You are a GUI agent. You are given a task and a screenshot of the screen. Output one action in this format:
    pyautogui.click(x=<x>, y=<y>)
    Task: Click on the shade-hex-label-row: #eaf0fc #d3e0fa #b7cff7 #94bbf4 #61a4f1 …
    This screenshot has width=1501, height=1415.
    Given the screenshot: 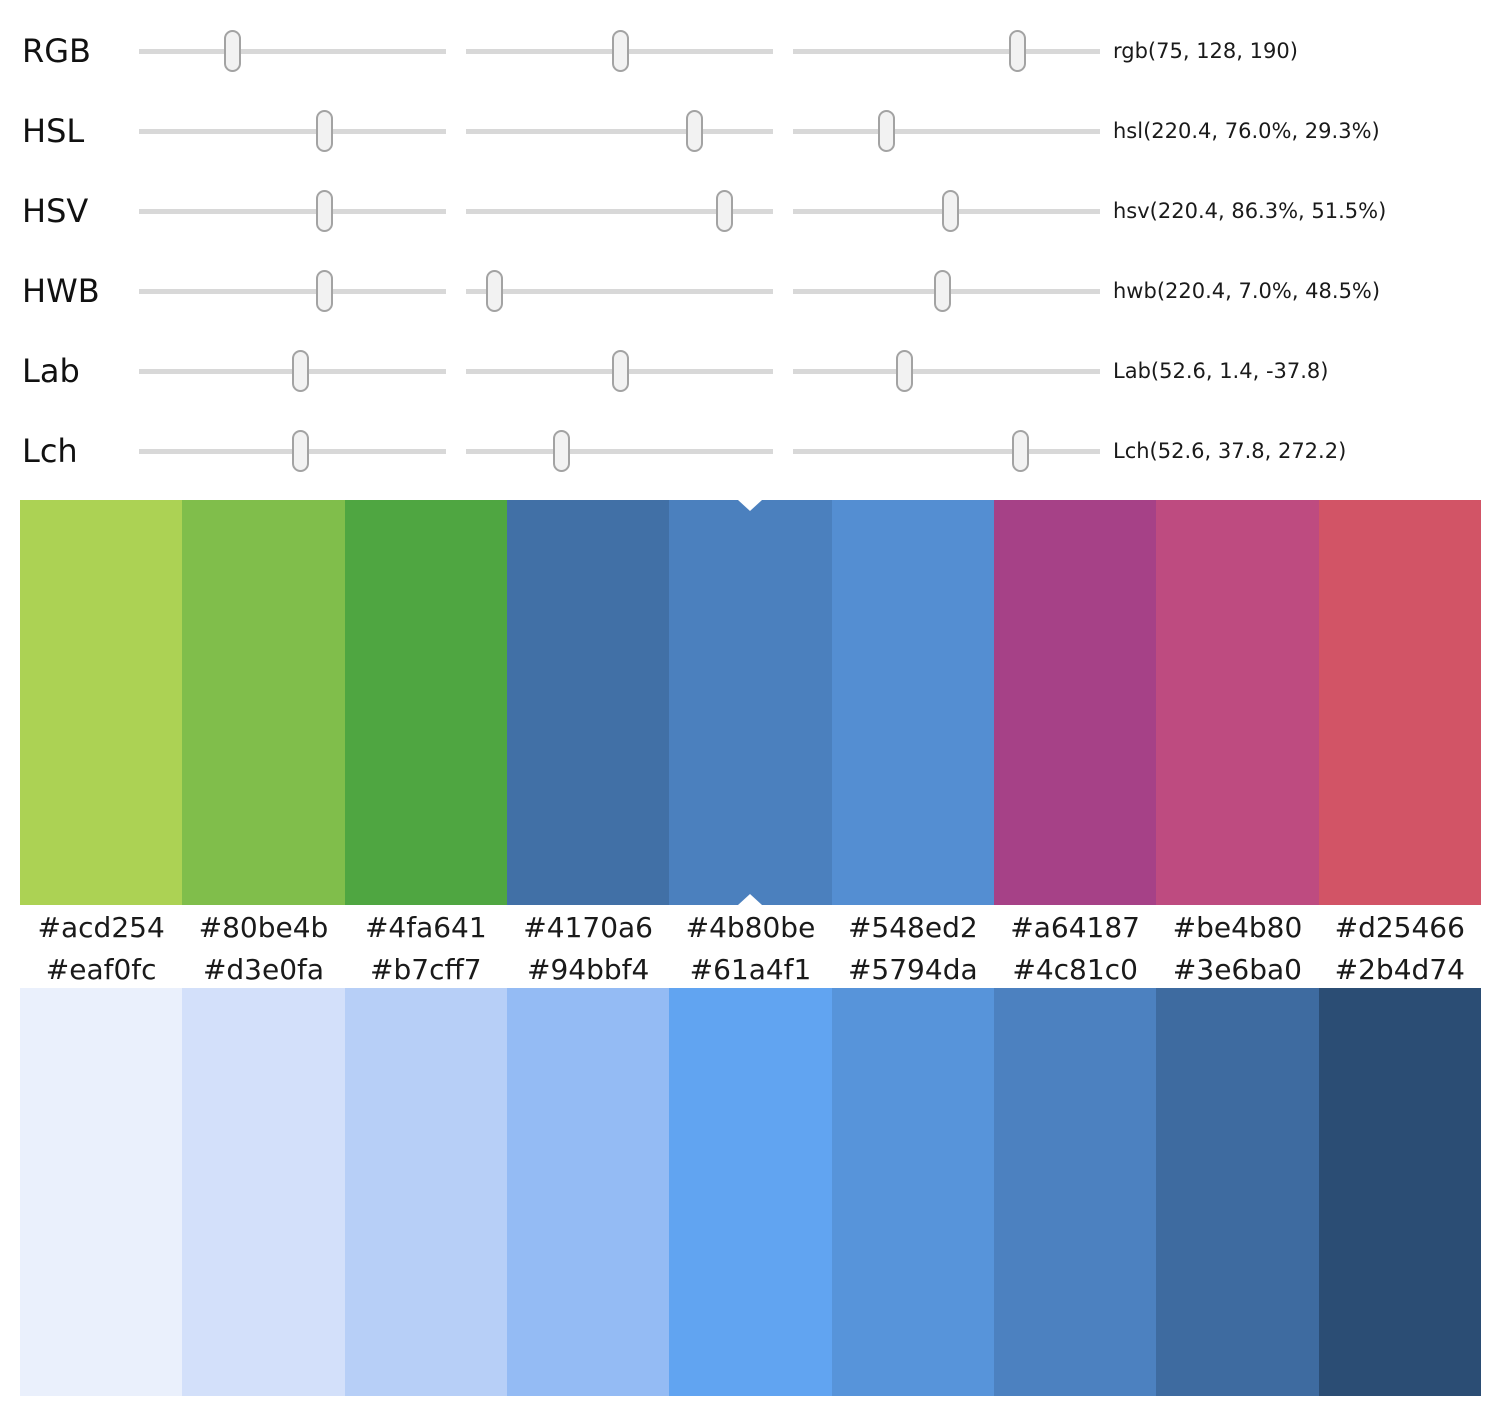 What is the action you would take?
    pyautogui.click(x=750, y=969)
    